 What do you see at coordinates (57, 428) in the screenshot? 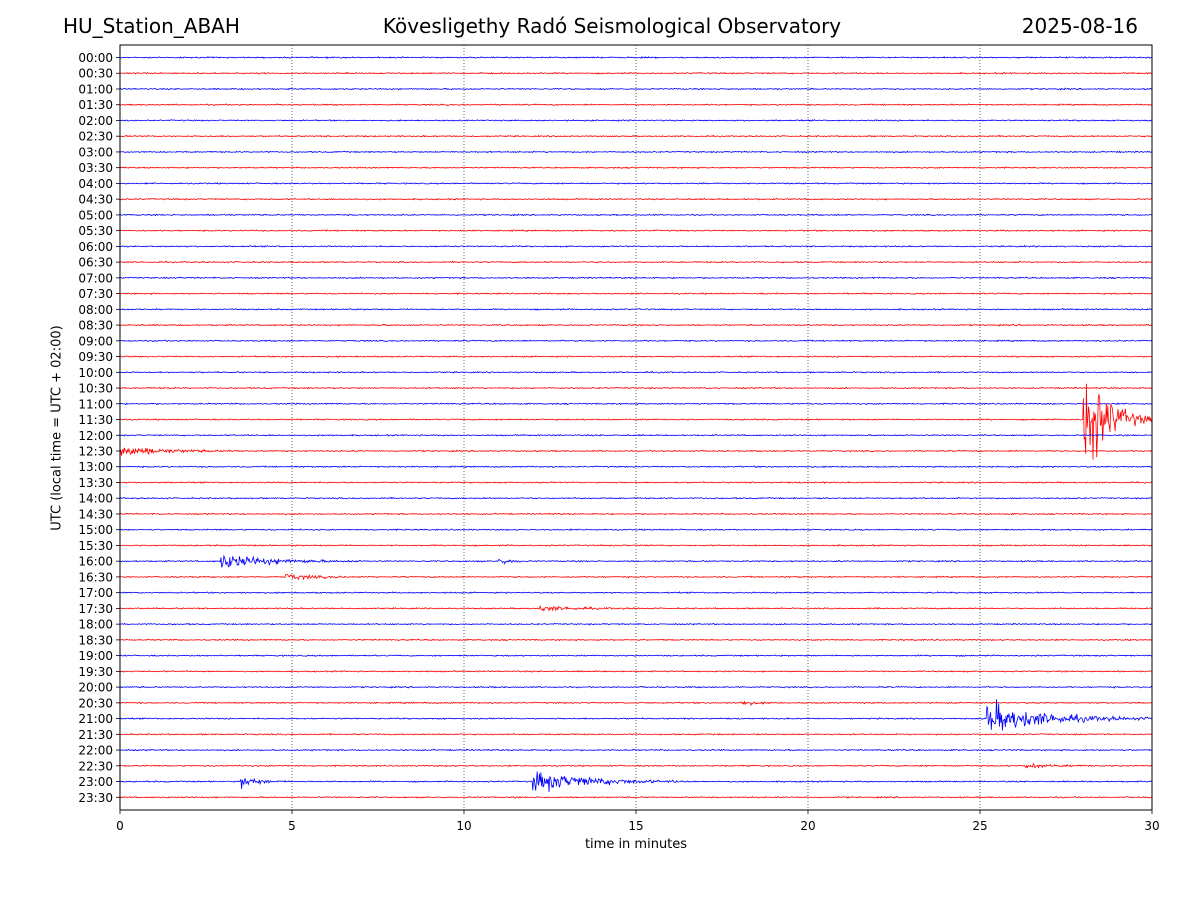
I see `y-axis-label: UTC (local time = UTC + 02:00)` at bounding box center [57, 428].